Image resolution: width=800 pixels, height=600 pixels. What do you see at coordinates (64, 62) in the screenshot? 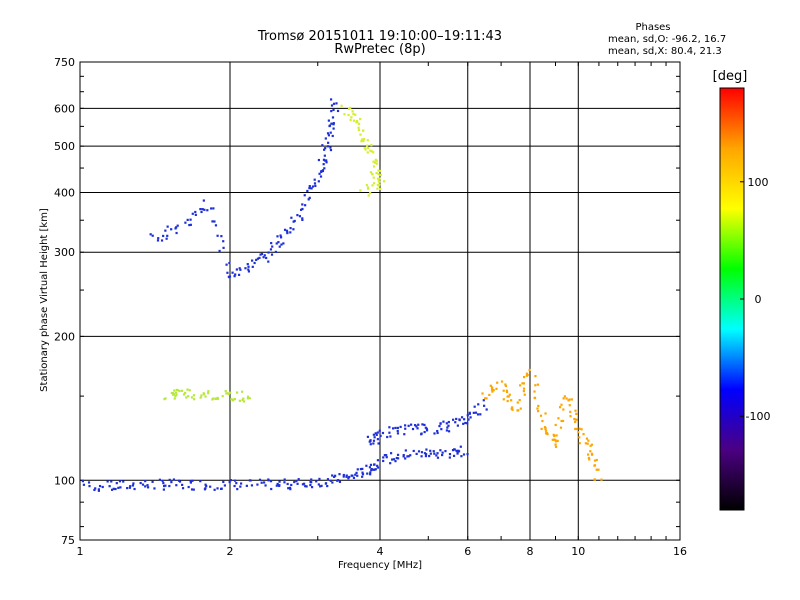
I see `y-tick-label: 750` at bounding box center [64, 62].